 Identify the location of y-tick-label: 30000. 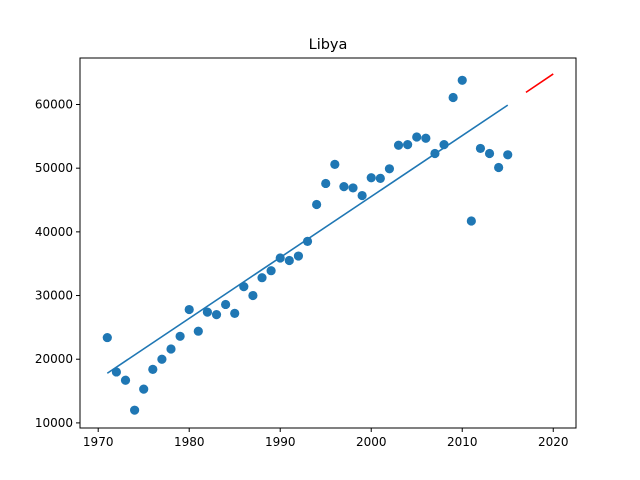
(54, 296).